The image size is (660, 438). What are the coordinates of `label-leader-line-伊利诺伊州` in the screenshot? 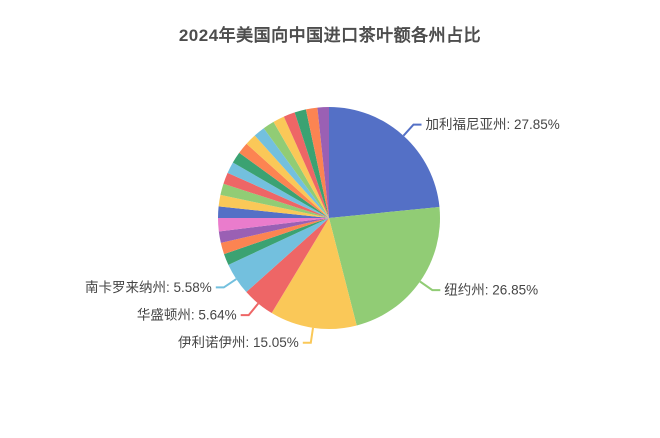 It's located at (308, 335).